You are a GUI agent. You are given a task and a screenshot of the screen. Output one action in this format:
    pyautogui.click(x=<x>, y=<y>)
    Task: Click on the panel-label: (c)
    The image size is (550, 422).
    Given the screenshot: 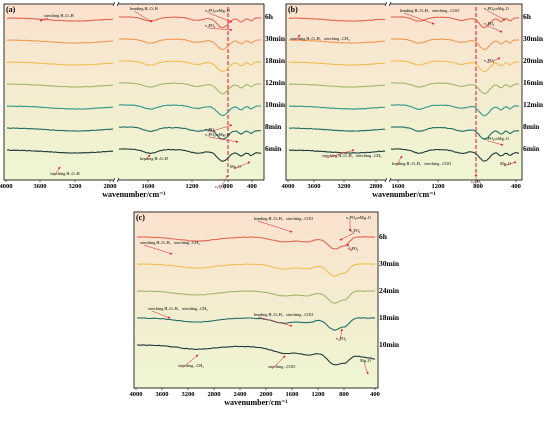 What is the action you would take?
    pyautogui.click(x=140, y=217)
    